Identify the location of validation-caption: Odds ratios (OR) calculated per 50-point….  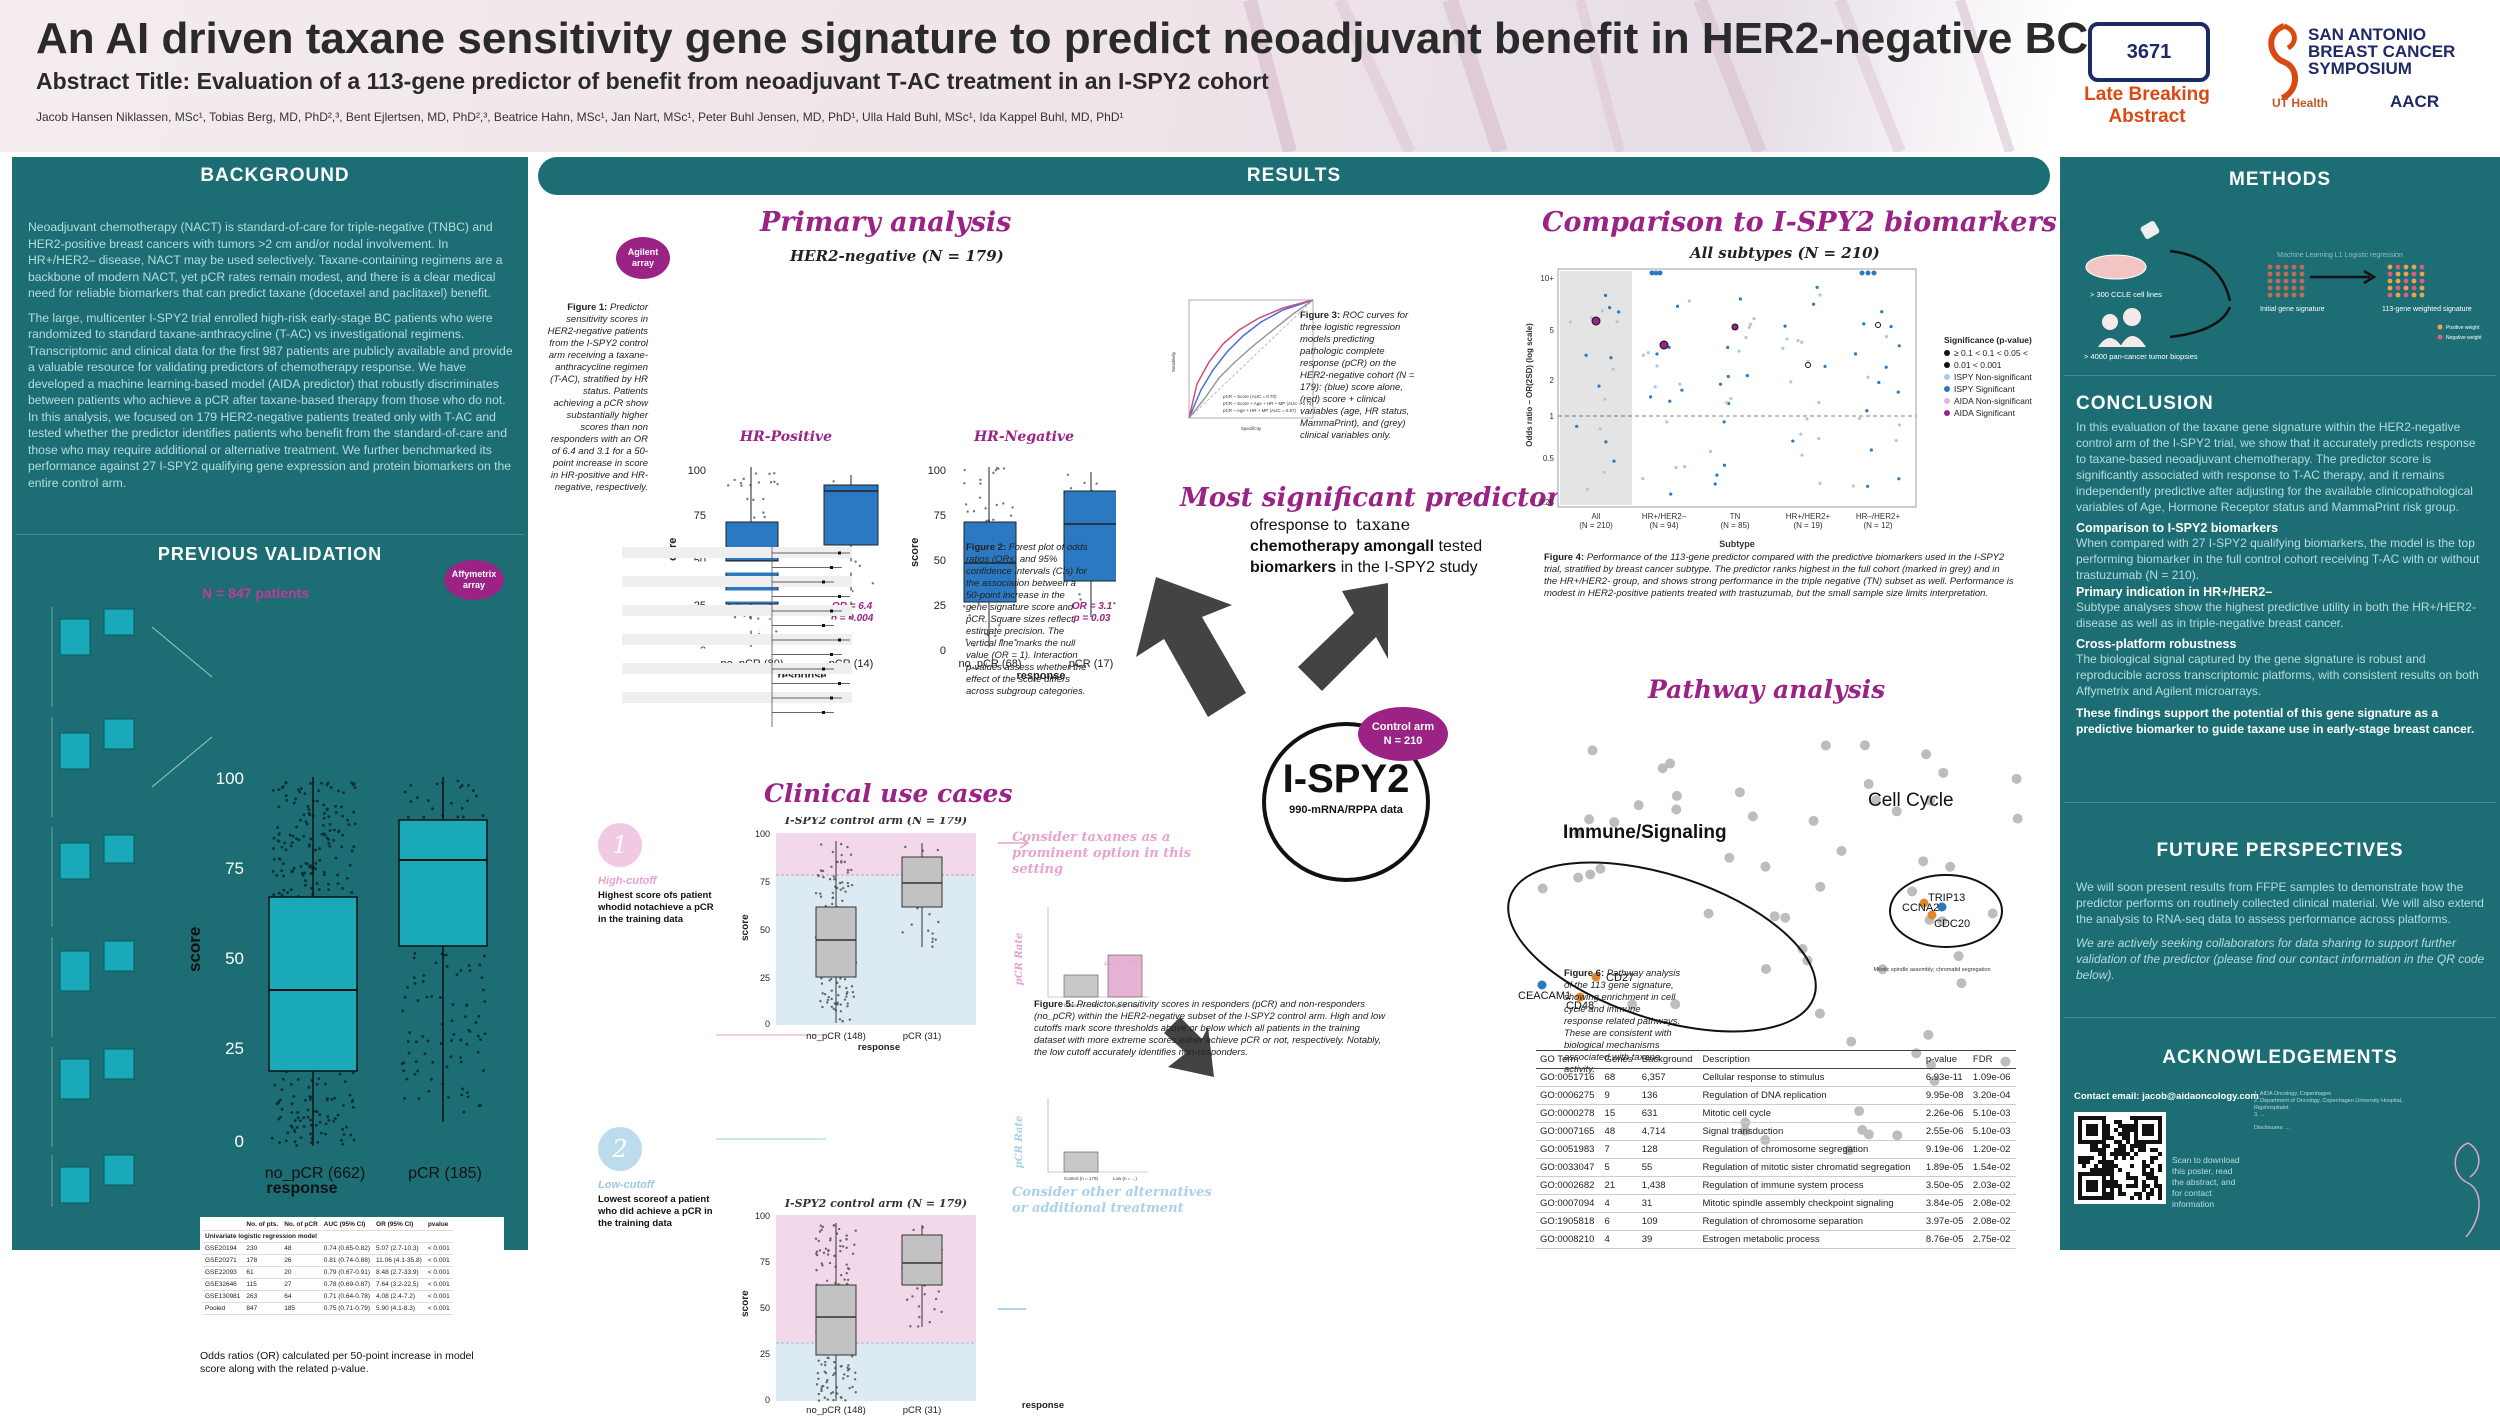
(337, 1362).